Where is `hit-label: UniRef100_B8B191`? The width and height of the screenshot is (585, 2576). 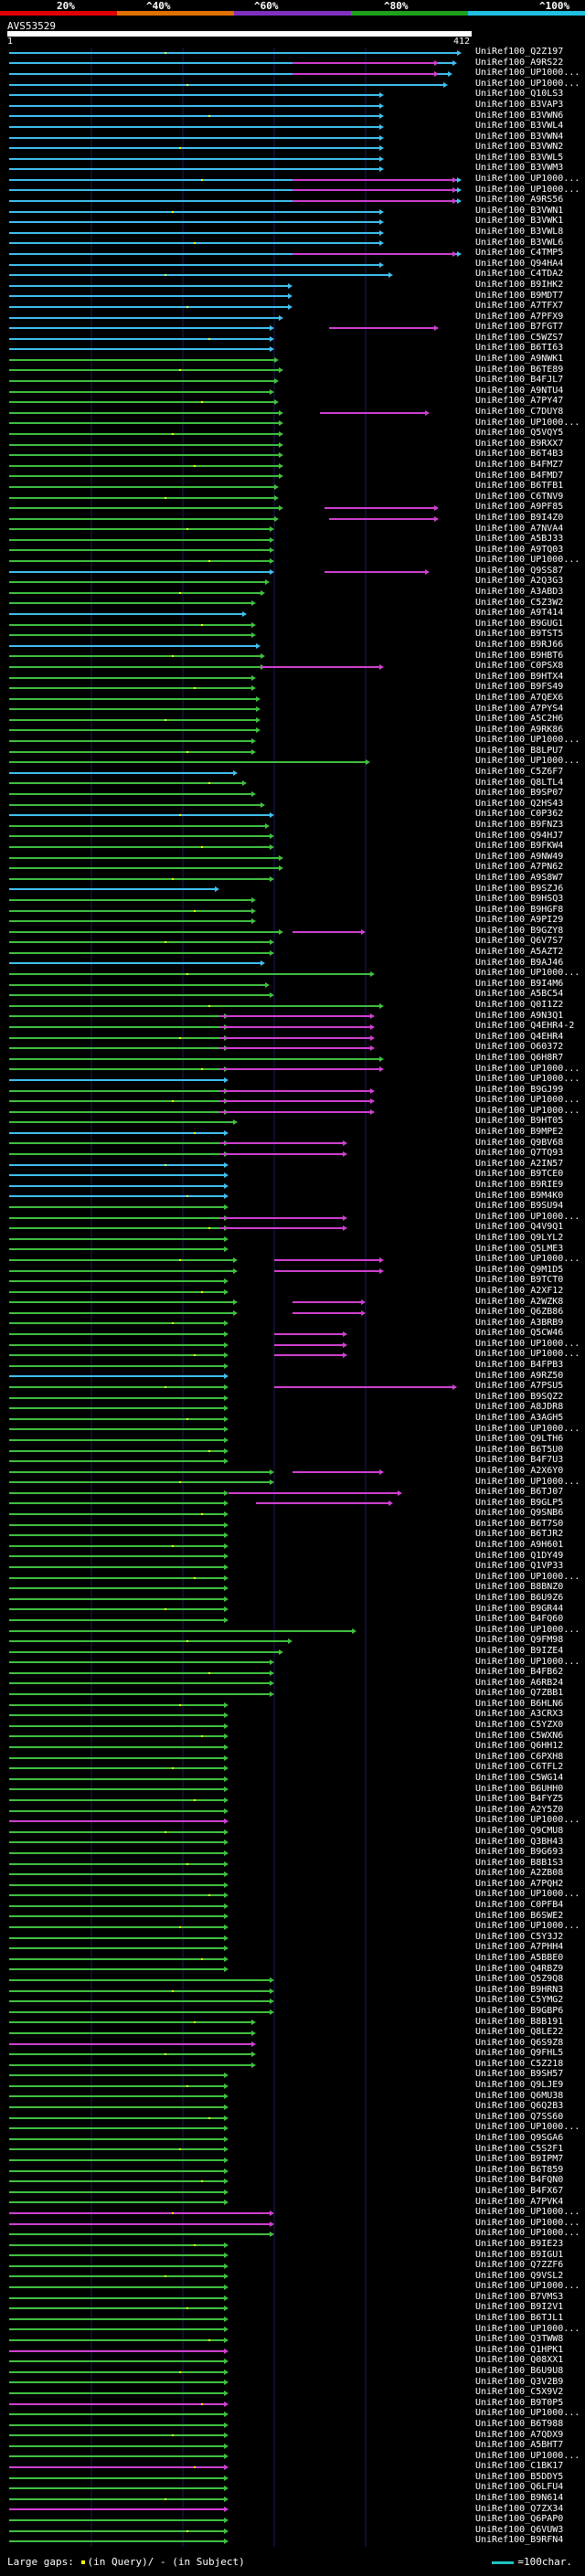 hit-label: UniRef100_B8B191 is located at coordinates (519, 2022).